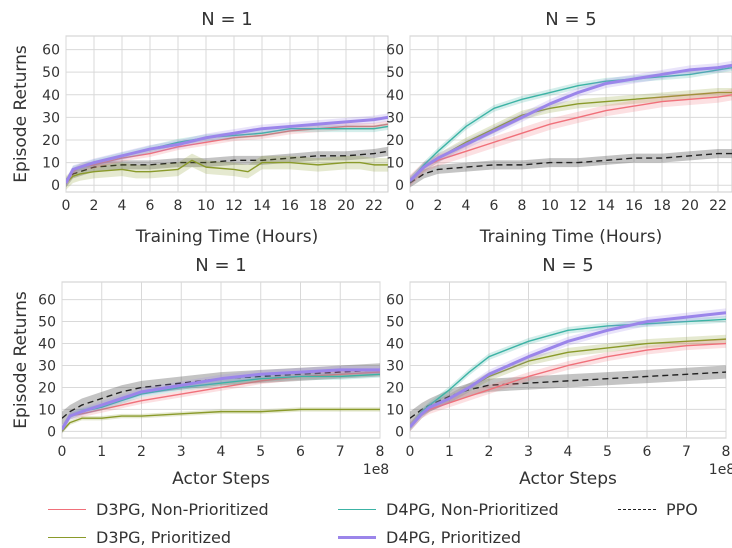  What do you see at coordinates (454, 537) in the screenshot?
I see `legend-label: D4PG, Prioritized` at bounding box center [454, 537].